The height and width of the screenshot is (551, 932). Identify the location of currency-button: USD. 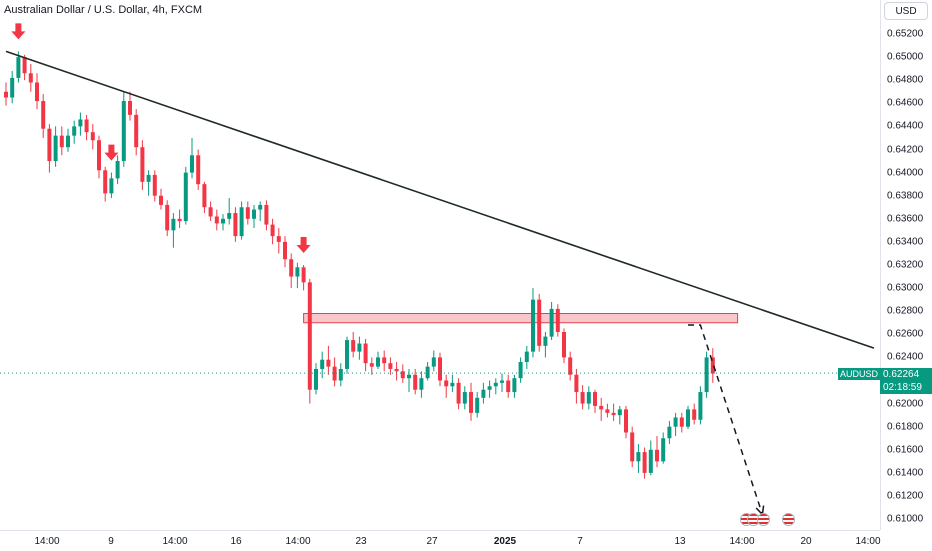
(906, 11).